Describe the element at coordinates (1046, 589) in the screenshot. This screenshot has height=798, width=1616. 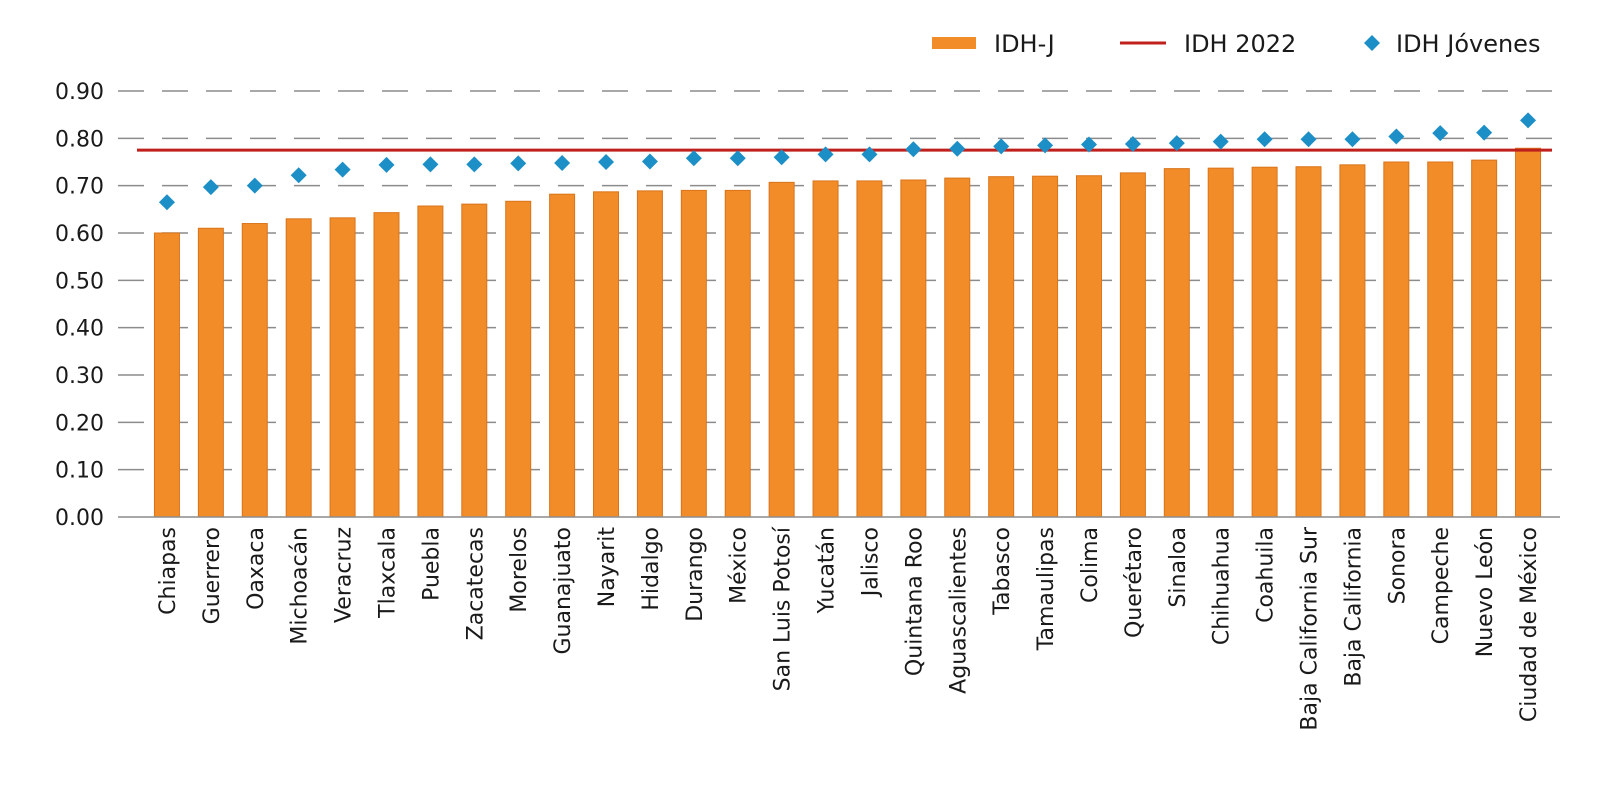
I see `x-category-label: Tamaulipas` at that location.